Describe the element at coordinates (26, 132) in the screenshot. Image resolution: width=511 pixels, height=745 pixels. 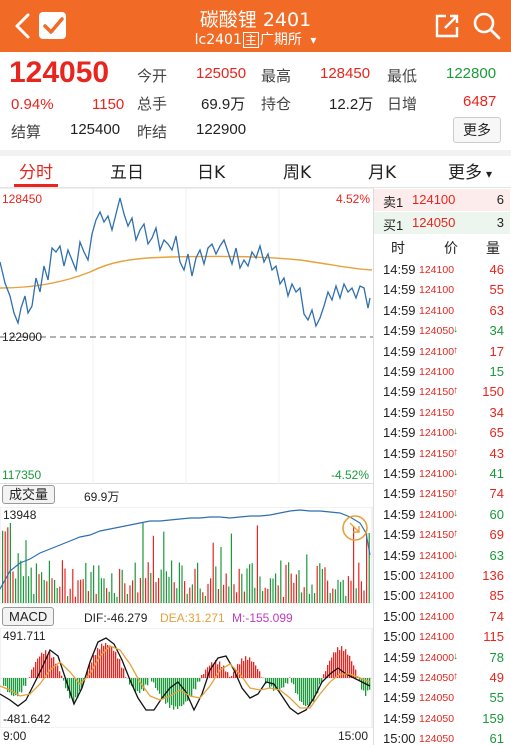
I see `settle-label: 结算` at that location.